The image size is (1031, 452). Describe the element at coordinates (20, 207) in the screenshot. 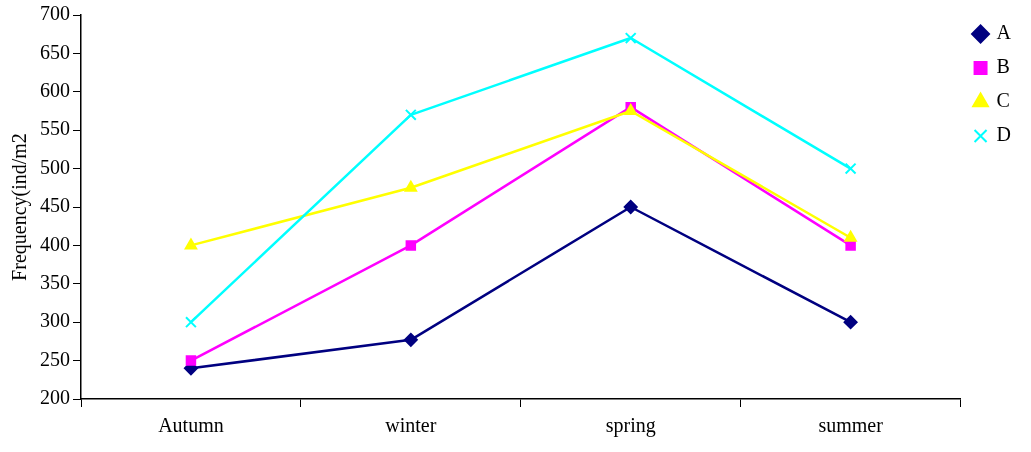

I see `y-axis-title: Frequency(ind/m2` at that location.